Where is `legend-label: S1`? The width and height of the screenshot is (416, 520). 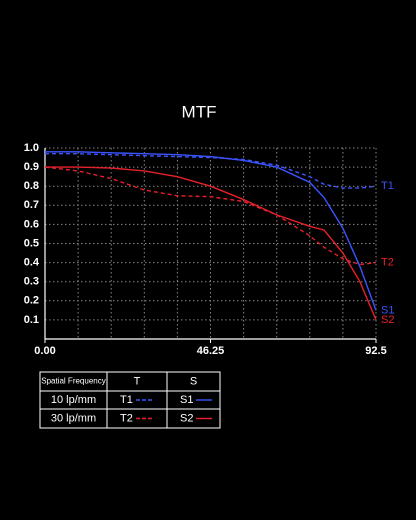
legend-label: S1 is located at coordinates (186, 400).